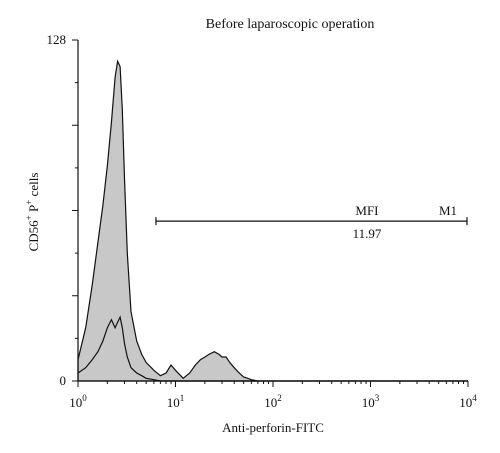 This screenshot has height=453, width=500. Describe the element at coordinates (290, 24) in the screenshot. I see `chart-title: Before laparoscopic operation` at that location.